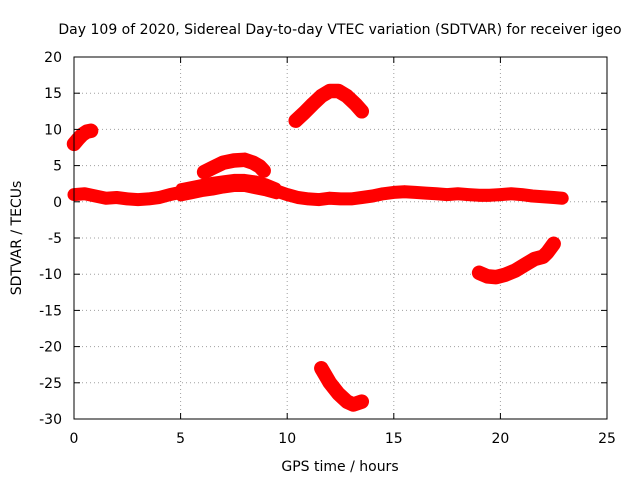 The image size is (640, 484). I want to click on x-axis-label: GPS time / hours, so click(339, 467).